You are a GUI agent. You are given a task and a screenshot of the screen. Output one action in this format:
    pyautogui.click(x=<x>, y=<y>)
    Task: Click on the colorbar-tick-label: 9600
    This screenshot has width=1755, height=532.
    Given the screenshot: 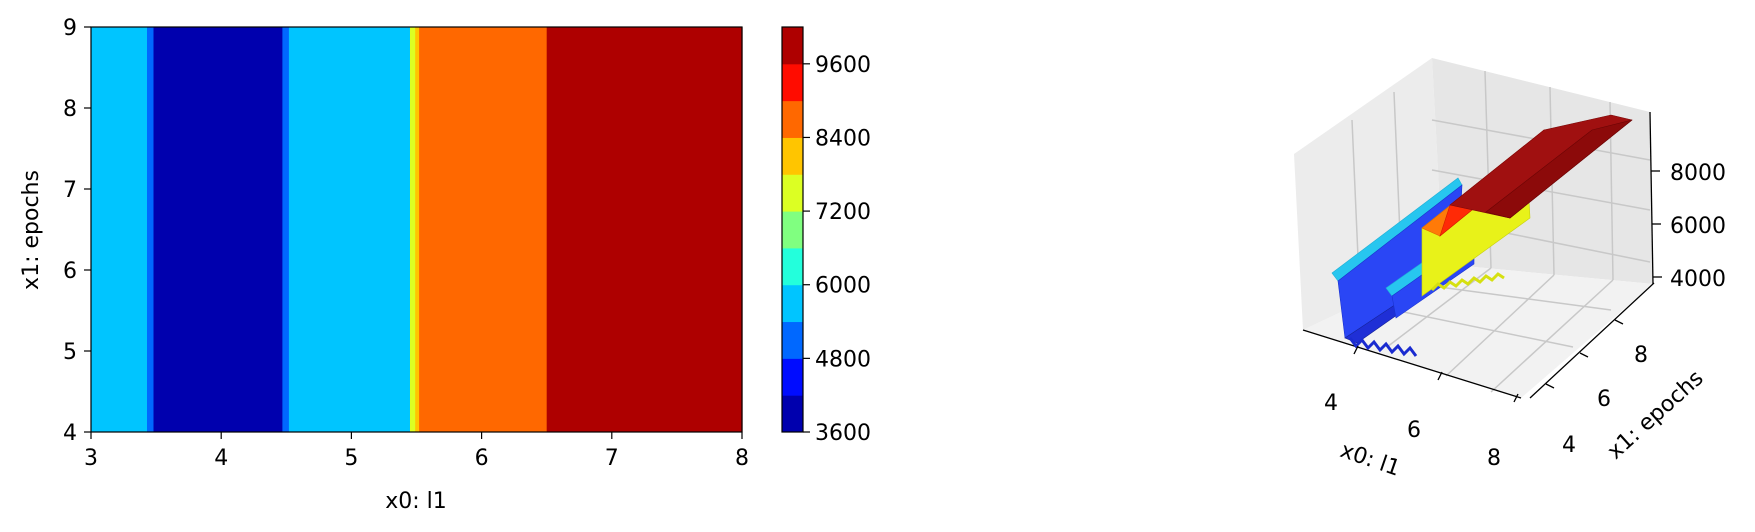 What is the action you would take?
    pyautogui.click(x=843, y=65)
    